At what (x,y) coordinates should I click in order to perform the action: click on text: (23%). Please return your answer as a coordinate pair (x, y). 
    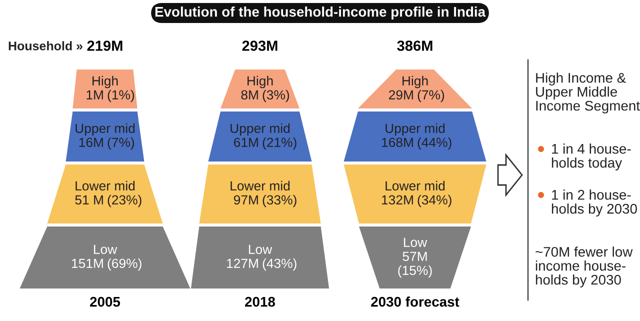
    Looking at the image, I should click on (125, 201).